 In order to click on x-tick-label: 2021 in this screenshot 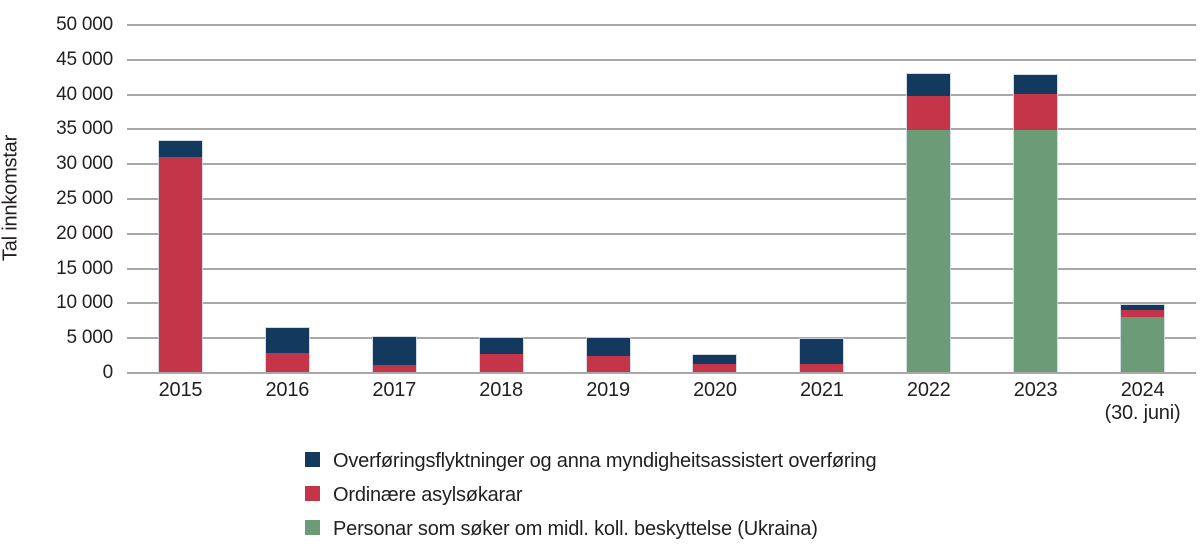, I will do `click(821, 390)`.